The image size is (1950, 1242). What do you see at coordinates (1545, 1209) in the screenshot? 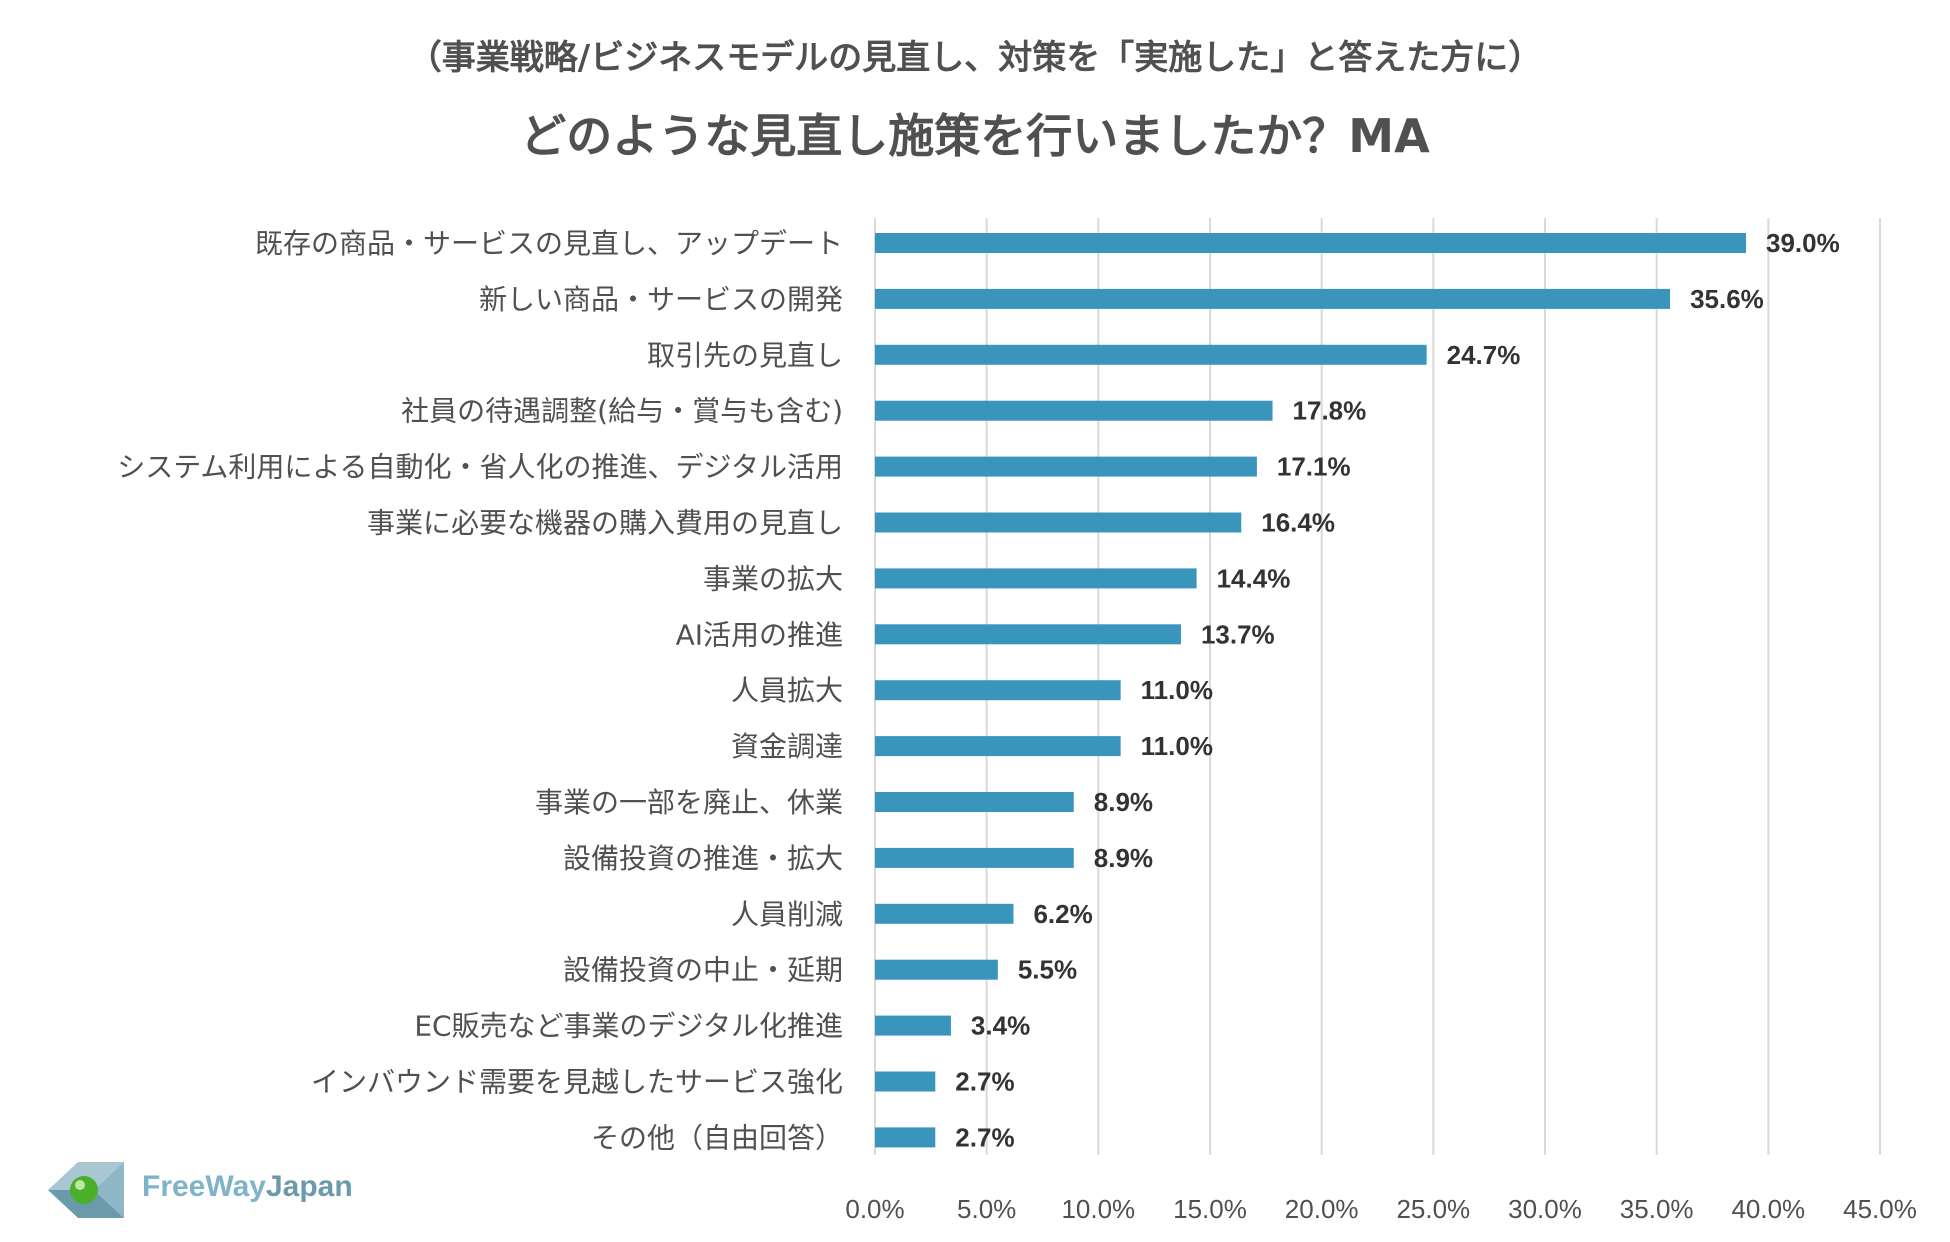
I see `x-tick-label: 30.0%` at bounding box center [1545, 1209].